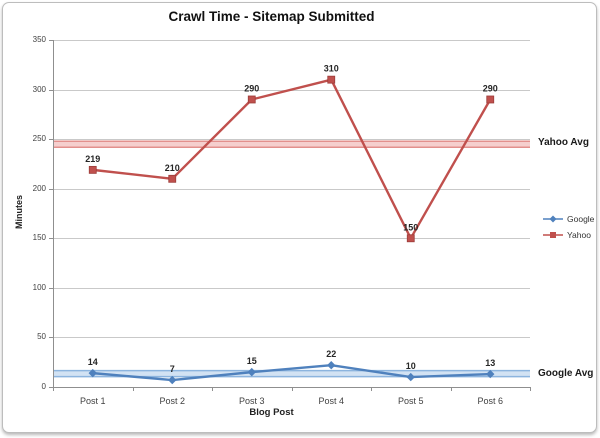 Image resolution: width=600 pixels, height=438 pixels. I want to click on x-axis-tick-label: Post 1, so click(92, 401).